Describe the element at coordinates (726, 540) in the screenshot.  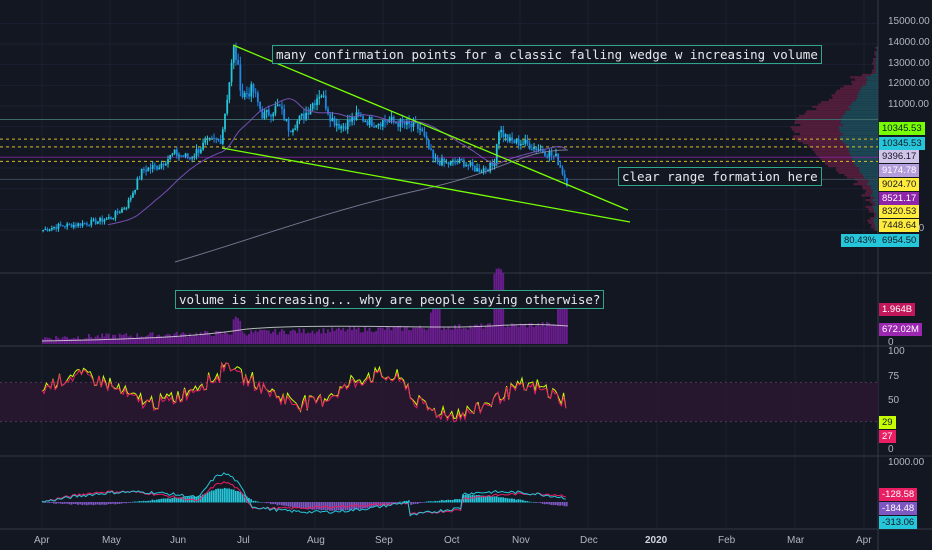
I see `time-tick: Feb` at that location.